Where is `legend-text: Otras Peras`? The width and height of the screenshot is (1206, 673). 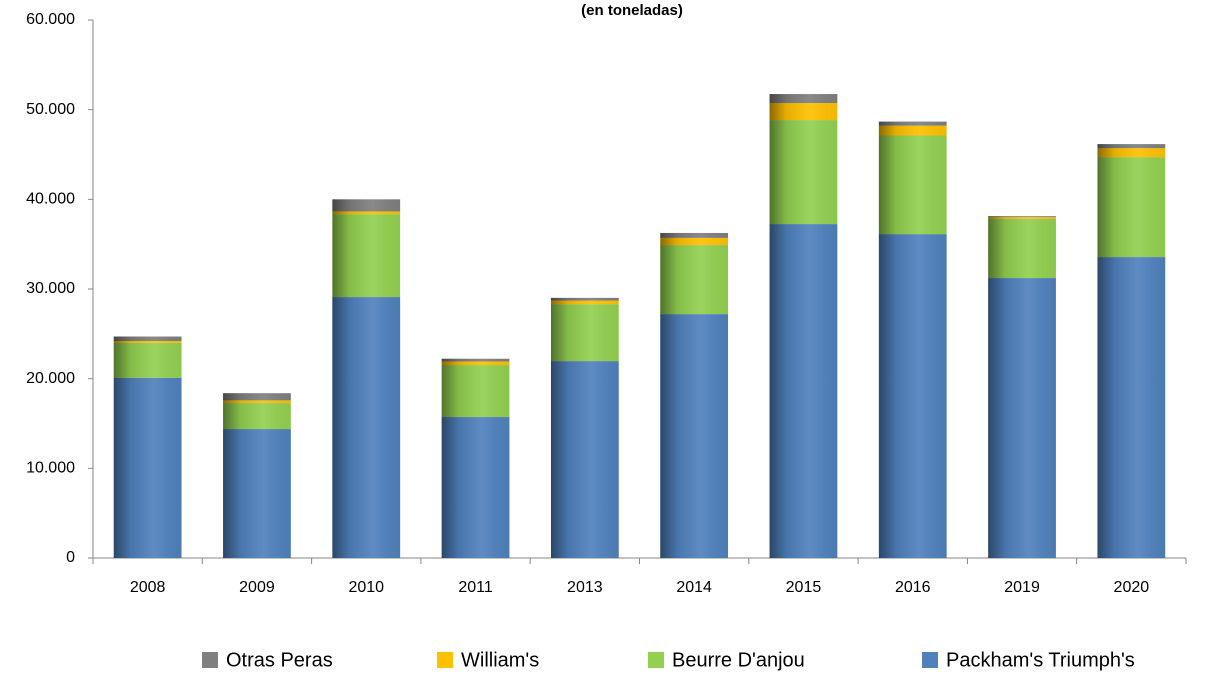 legend-text: Otras Peras is located at coordinates (279, 660).